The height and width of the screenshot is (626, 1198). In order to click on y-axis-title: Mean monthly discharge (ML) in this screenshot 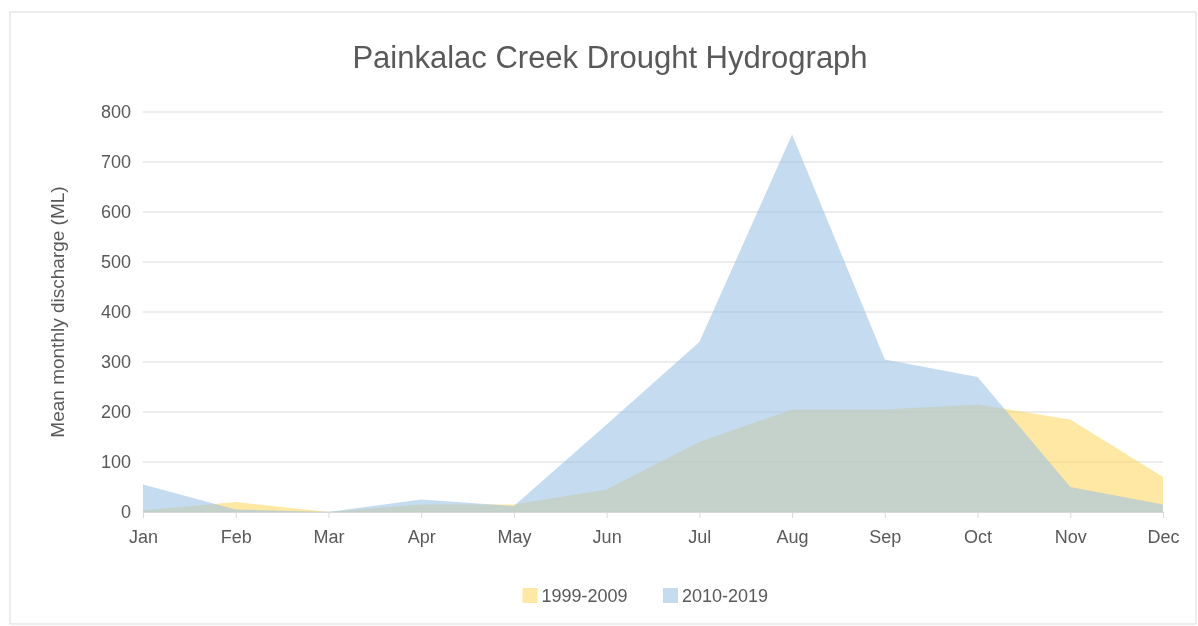, I will do `click(57, 312)`.